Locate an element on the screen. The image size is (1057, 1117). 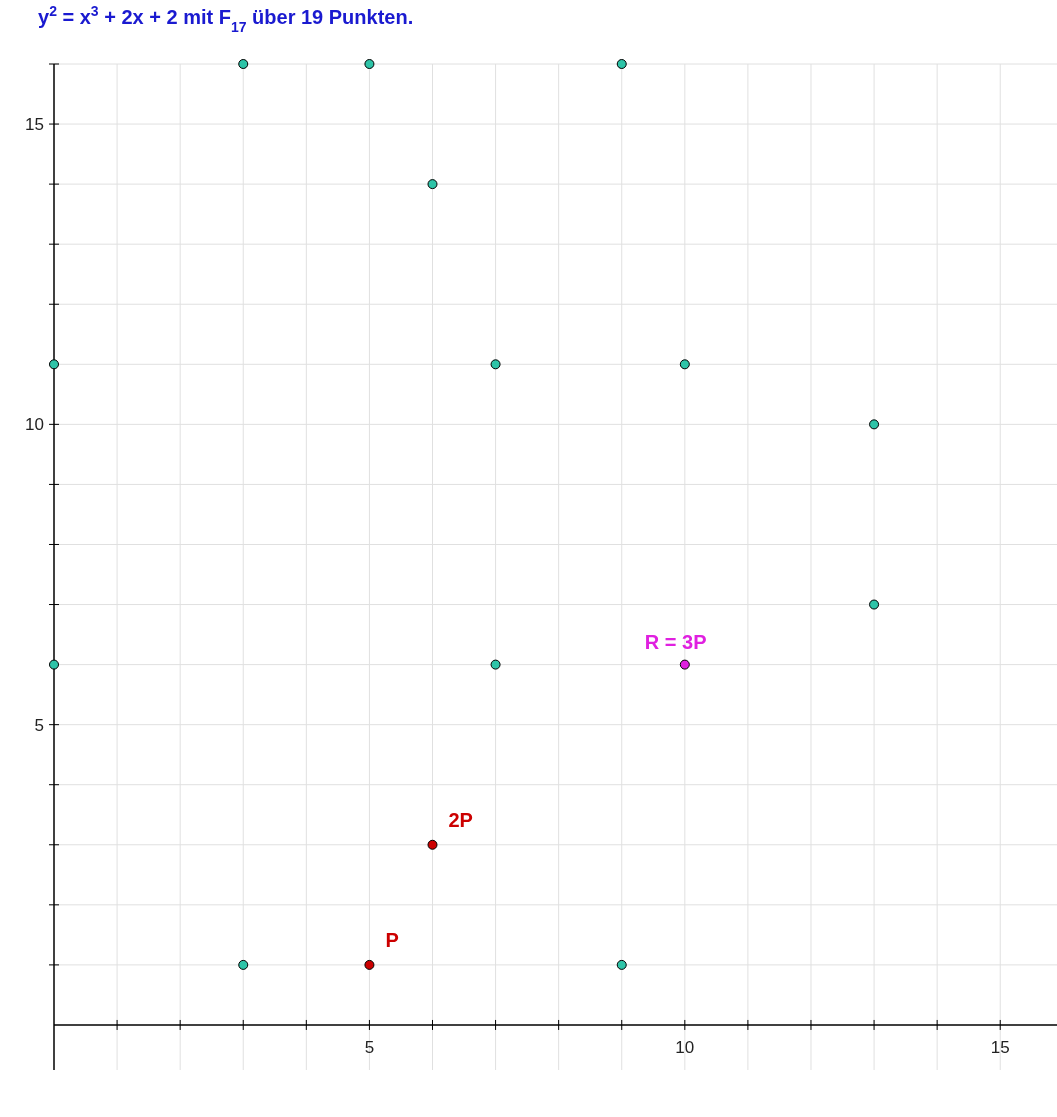
x-tick-label: 10 is located at coordinates (685, 1047).